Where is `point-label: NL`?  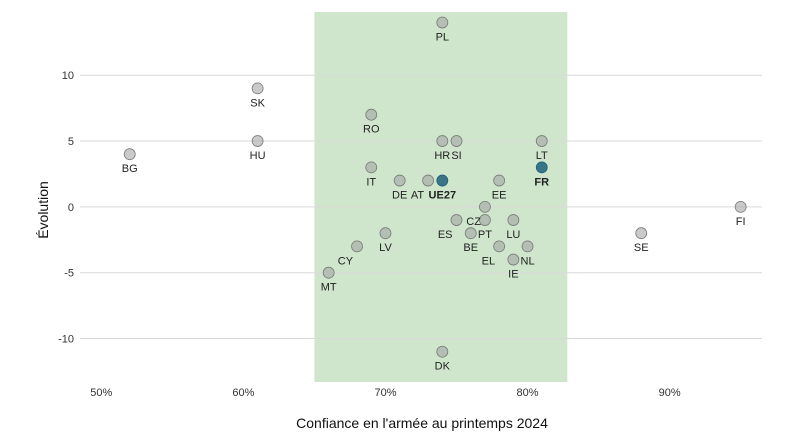 point-label: NL is located at coordinates (528, 261).